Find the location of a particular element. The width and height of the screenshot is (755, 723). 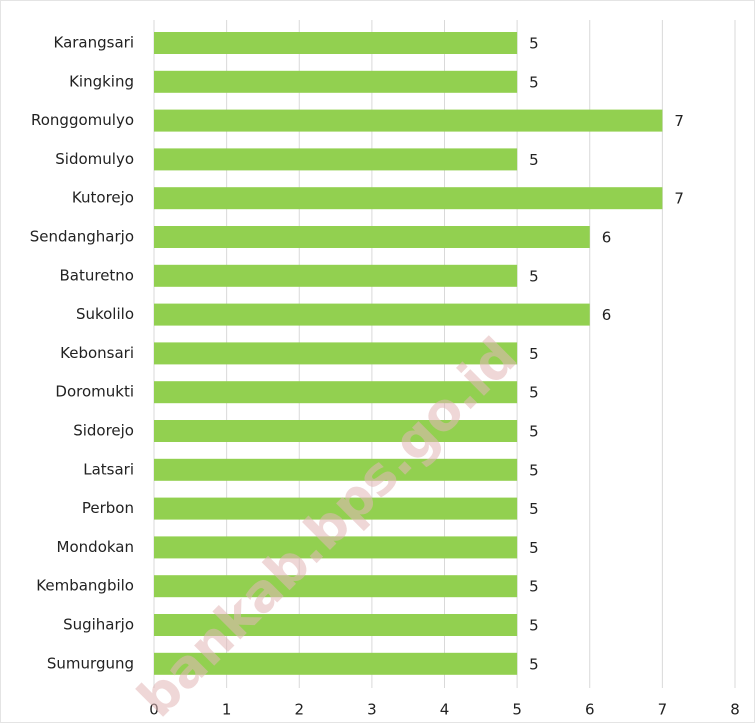

x-tick-label: 6 is located at coordinates (590, 710).